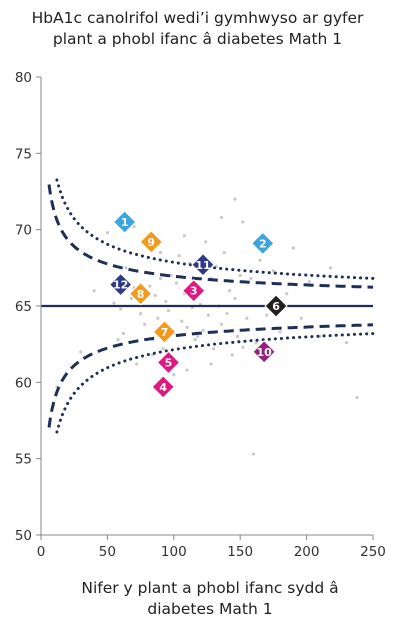 The height and width of the screenshot is (624, 395). What do you see at coordinates (23, 536) in the screenshot?
I see `y-tick-label: 50` at bounding box center [23, 536].